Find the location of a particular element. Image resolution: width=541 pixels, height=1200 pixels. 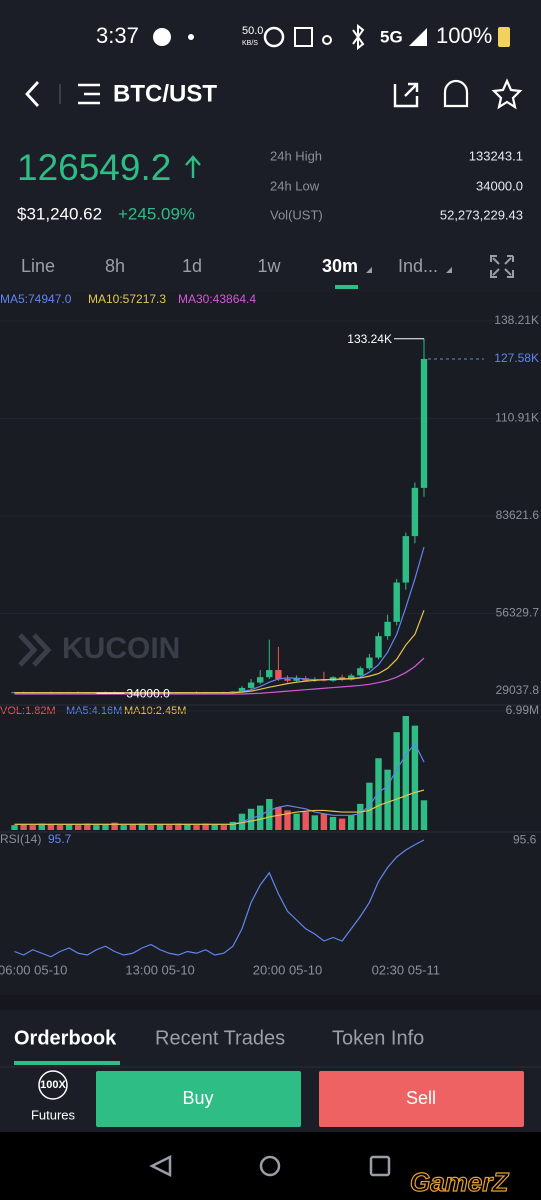

favorite-button is located at coordinates (507, 94).